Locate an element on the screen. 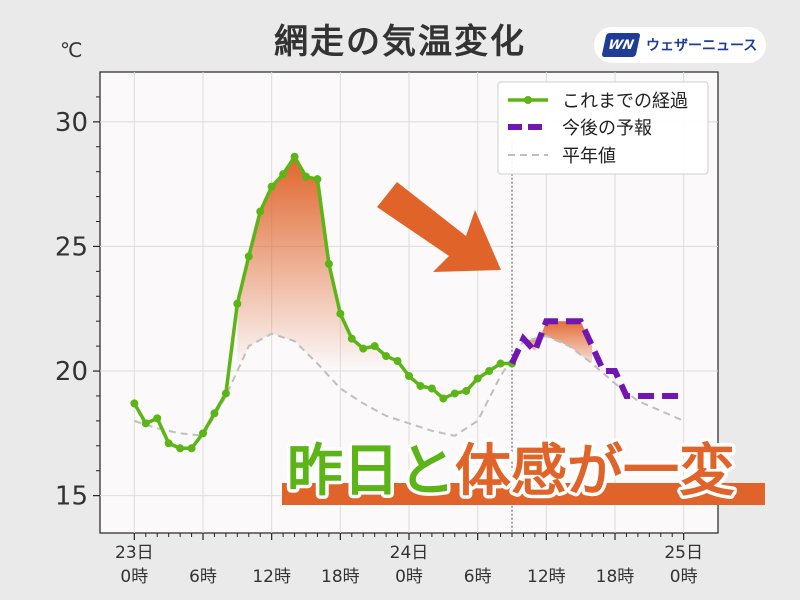  arrow-graphic is located at coordinates (439, 227).